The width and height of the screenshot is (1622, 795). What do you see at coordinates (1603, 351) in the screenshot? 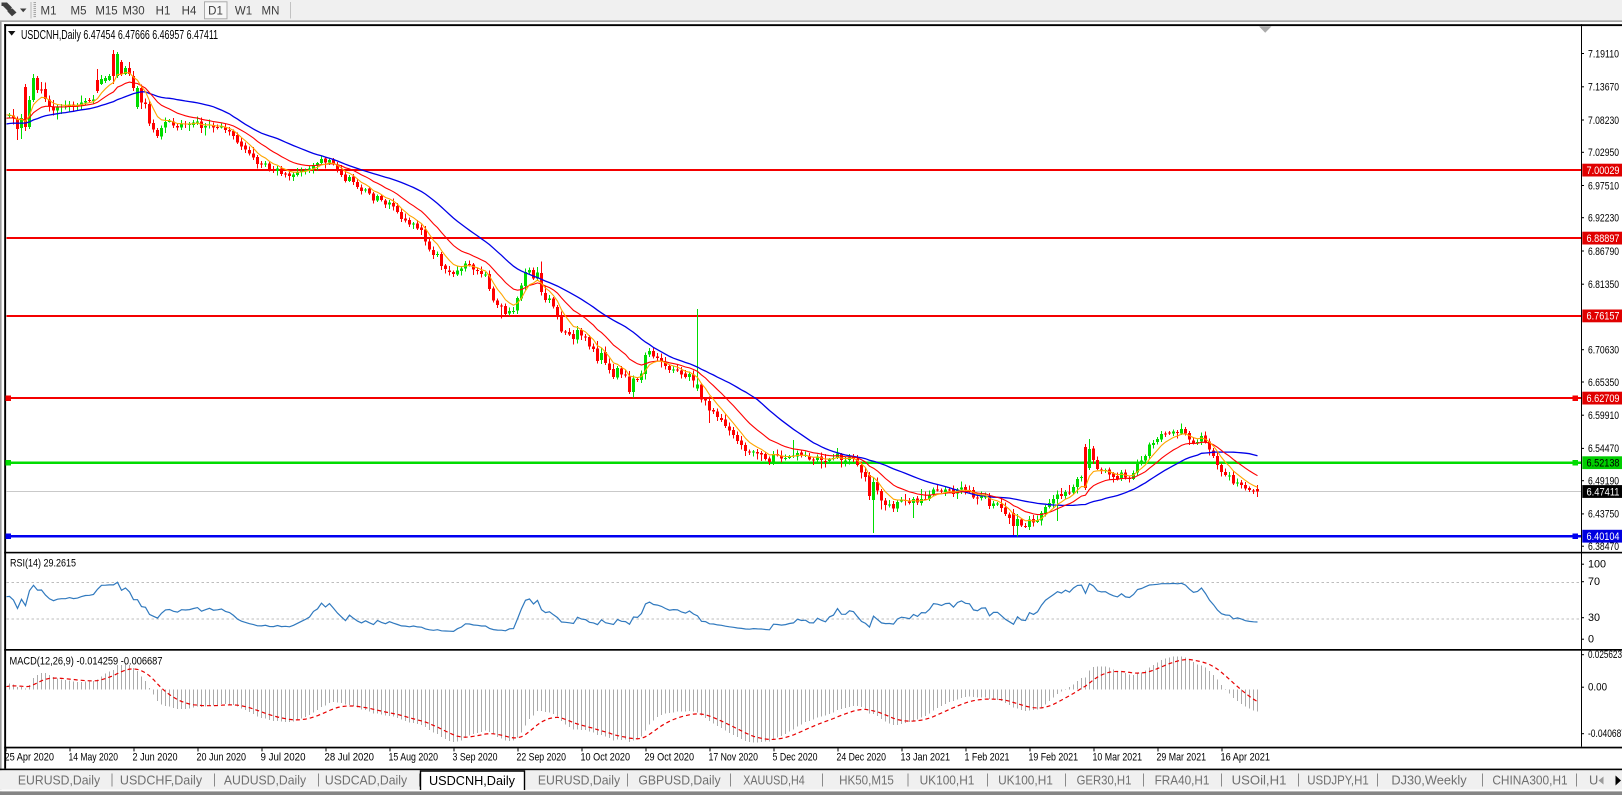
I see `svg-text: 6.70630` at bounding box center [1603, 351].